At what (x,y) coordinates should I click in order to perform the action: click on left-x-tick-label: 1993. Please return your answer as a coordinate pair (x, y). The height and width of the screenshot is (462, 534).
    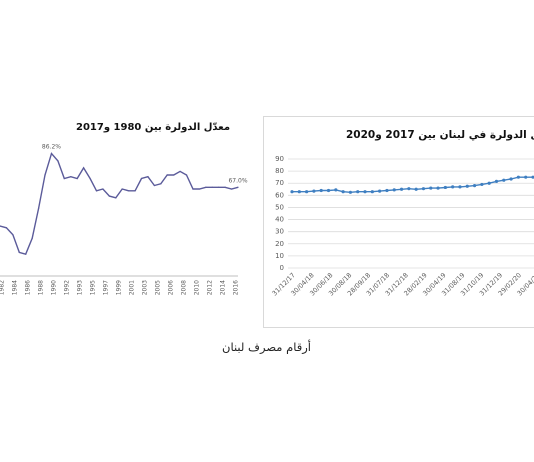
    Looking at the image, I should click on (80, 287).